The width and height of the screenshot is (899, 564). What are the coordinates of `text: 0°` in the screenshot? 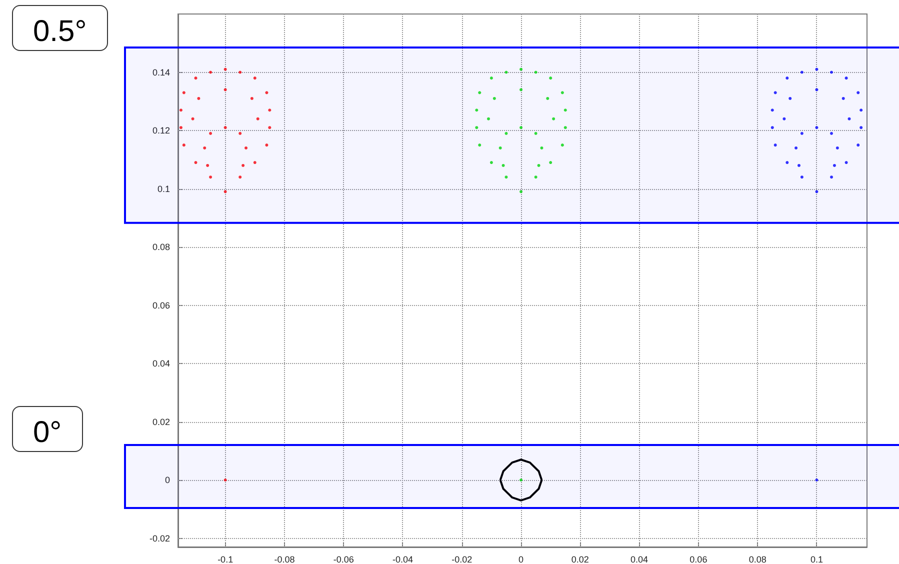 It's located at (47, 429).